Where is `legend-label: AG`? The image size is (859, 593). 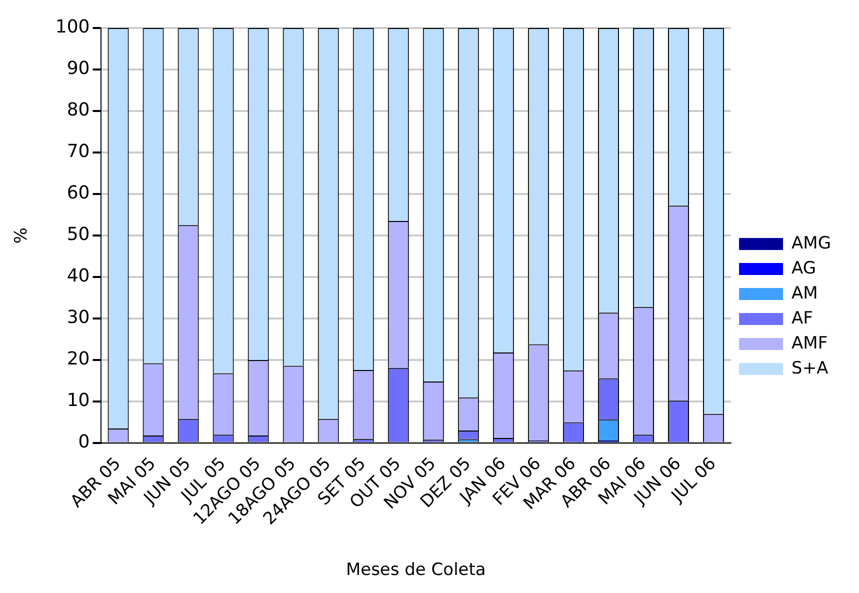
legend-label: AG is located at coordinates (804, 268).